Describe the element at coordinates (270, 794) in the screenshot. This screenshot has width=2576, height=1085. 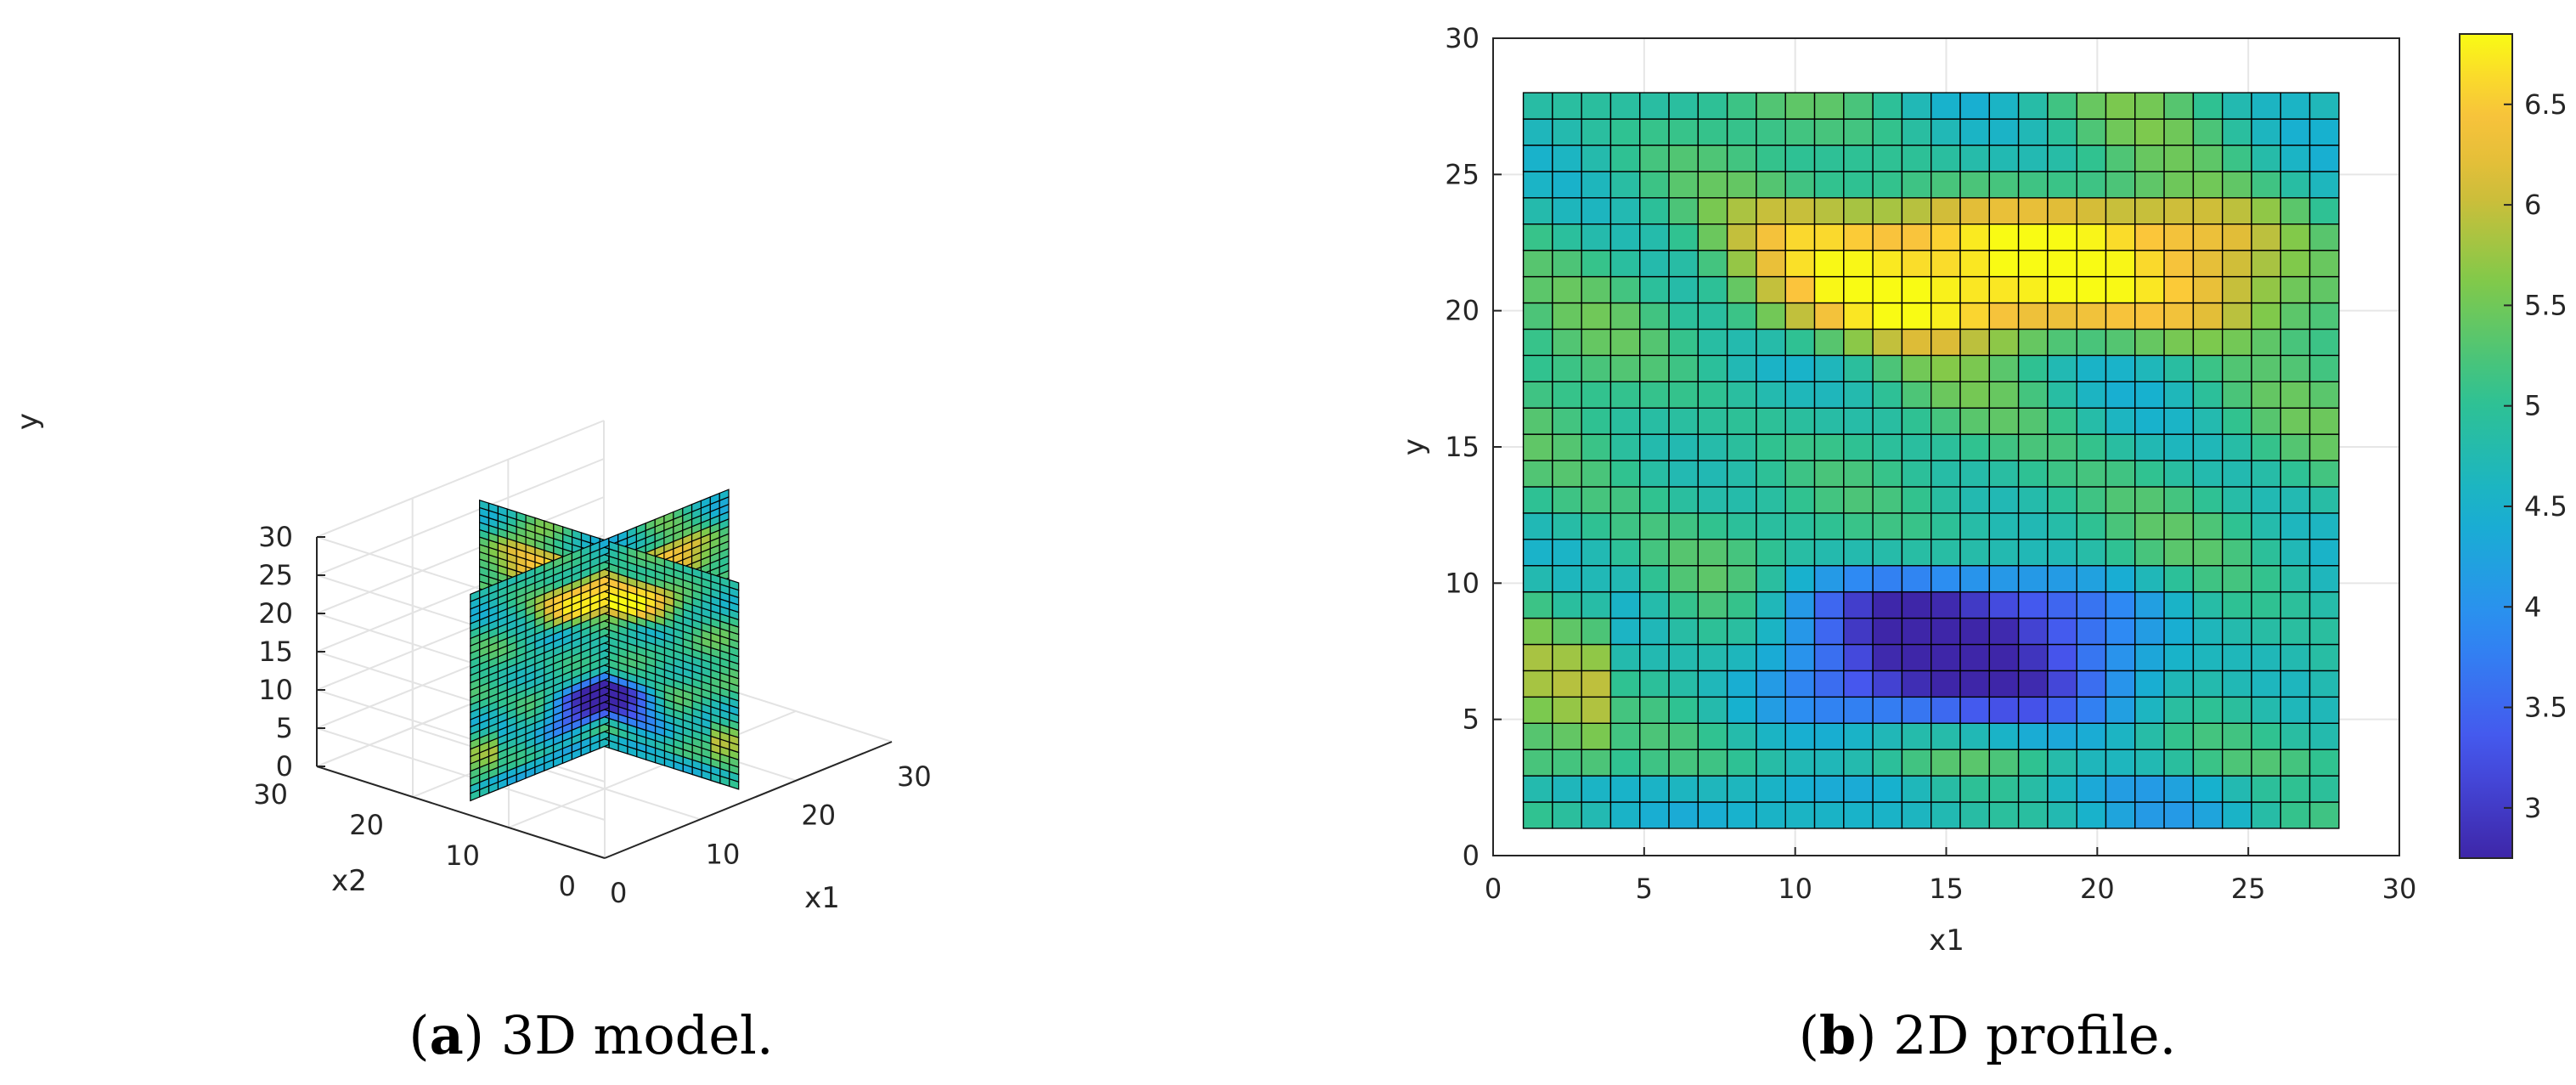
I see `x2-tick-label: 30` at that location.